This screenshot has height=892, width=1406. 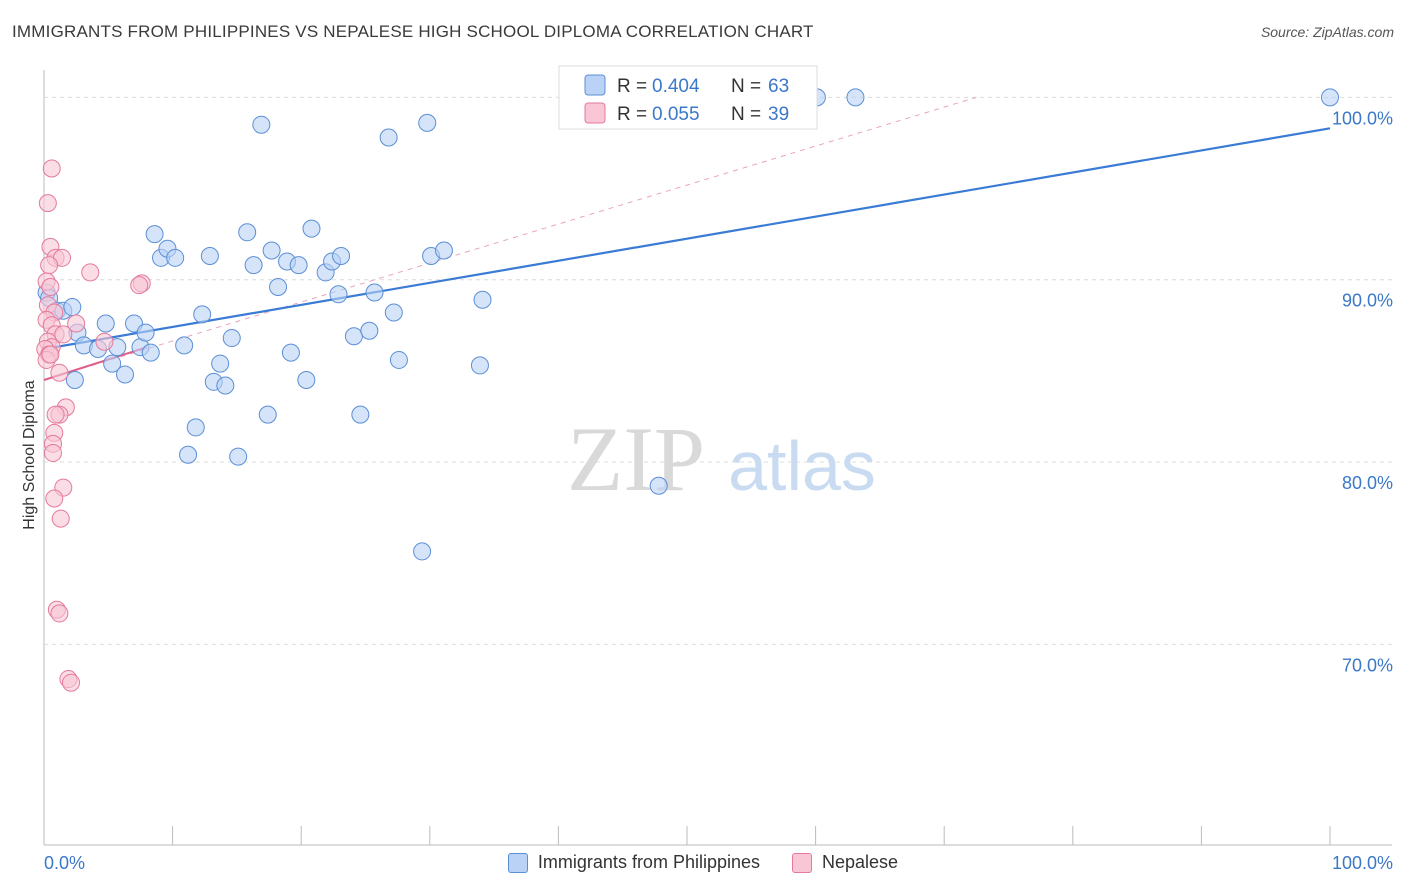 I want to click on stats-r-value-1: 0.404, so click(x=676, y=86).